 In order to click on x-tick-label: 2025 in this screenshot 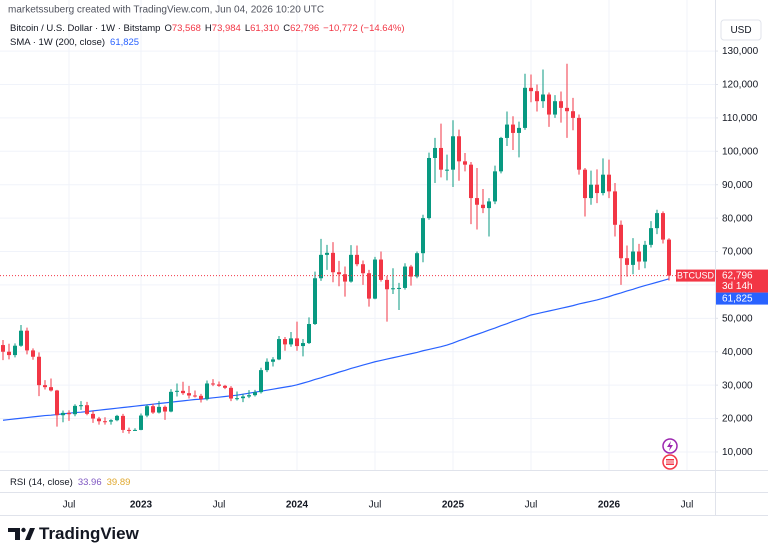, I will do `click(453, 505)`.